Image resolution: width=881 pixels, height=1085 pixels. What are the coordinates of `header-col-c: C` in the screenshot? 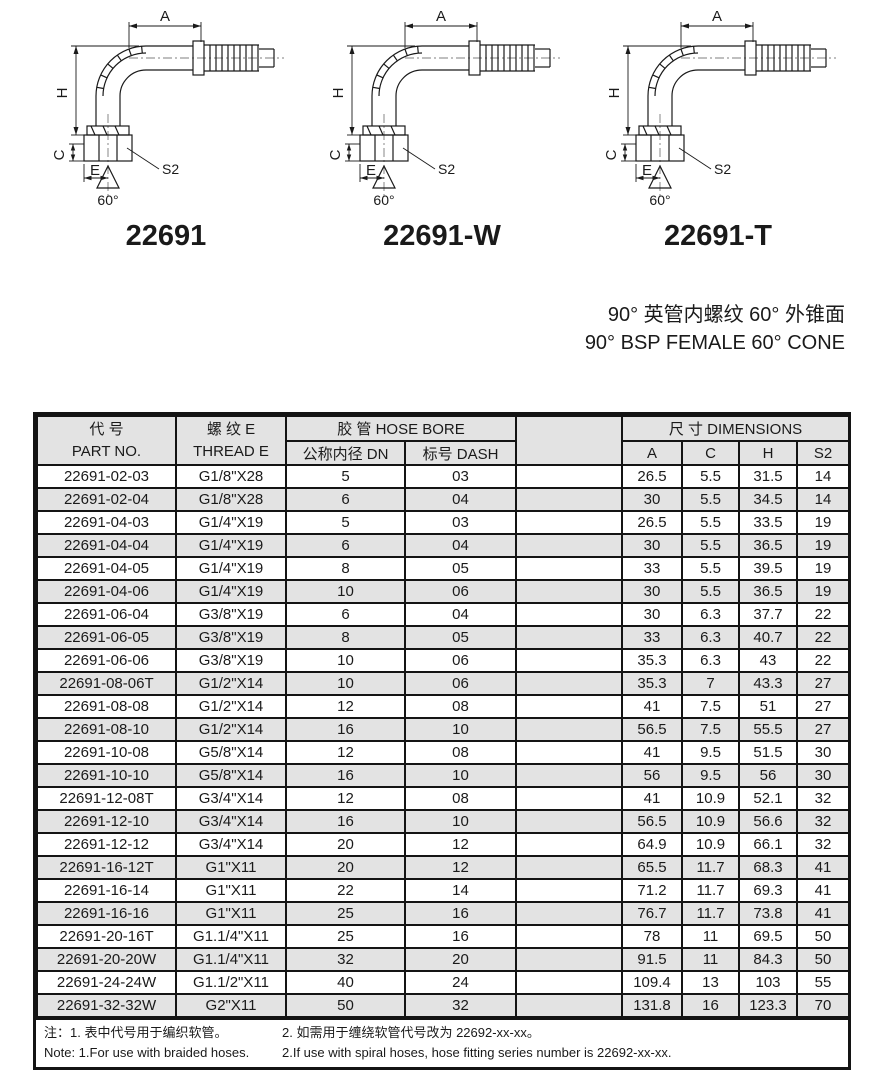 It's located at (710, 453).